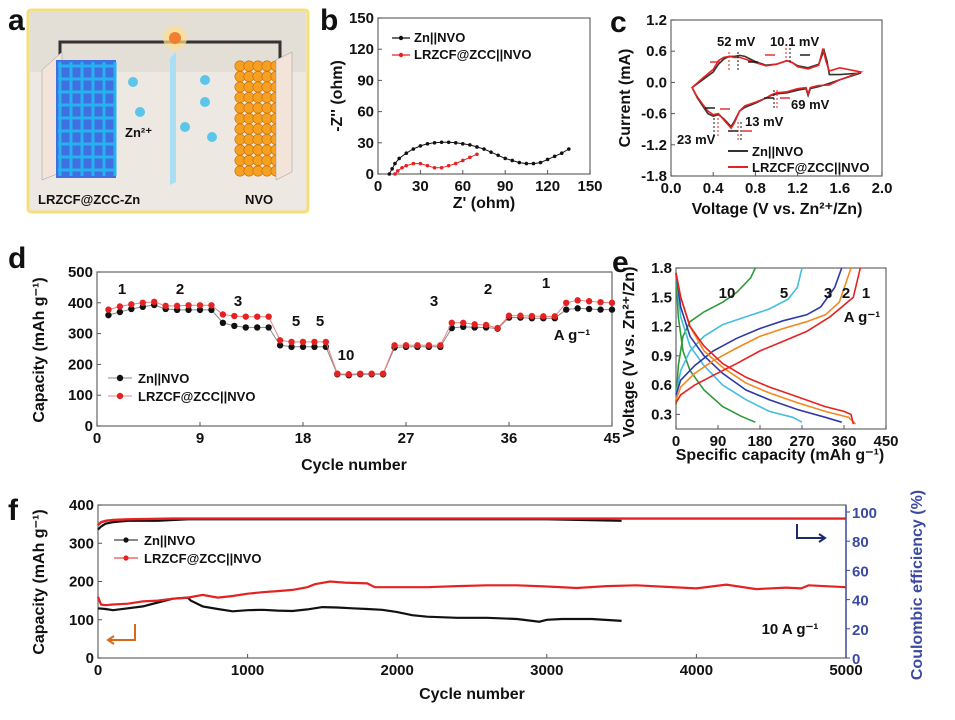 The width and height of the screenshot is (955, 720). Describe the element at coordinates (320, 321) in the screenshot. I see `rate-label: 5` at that location.